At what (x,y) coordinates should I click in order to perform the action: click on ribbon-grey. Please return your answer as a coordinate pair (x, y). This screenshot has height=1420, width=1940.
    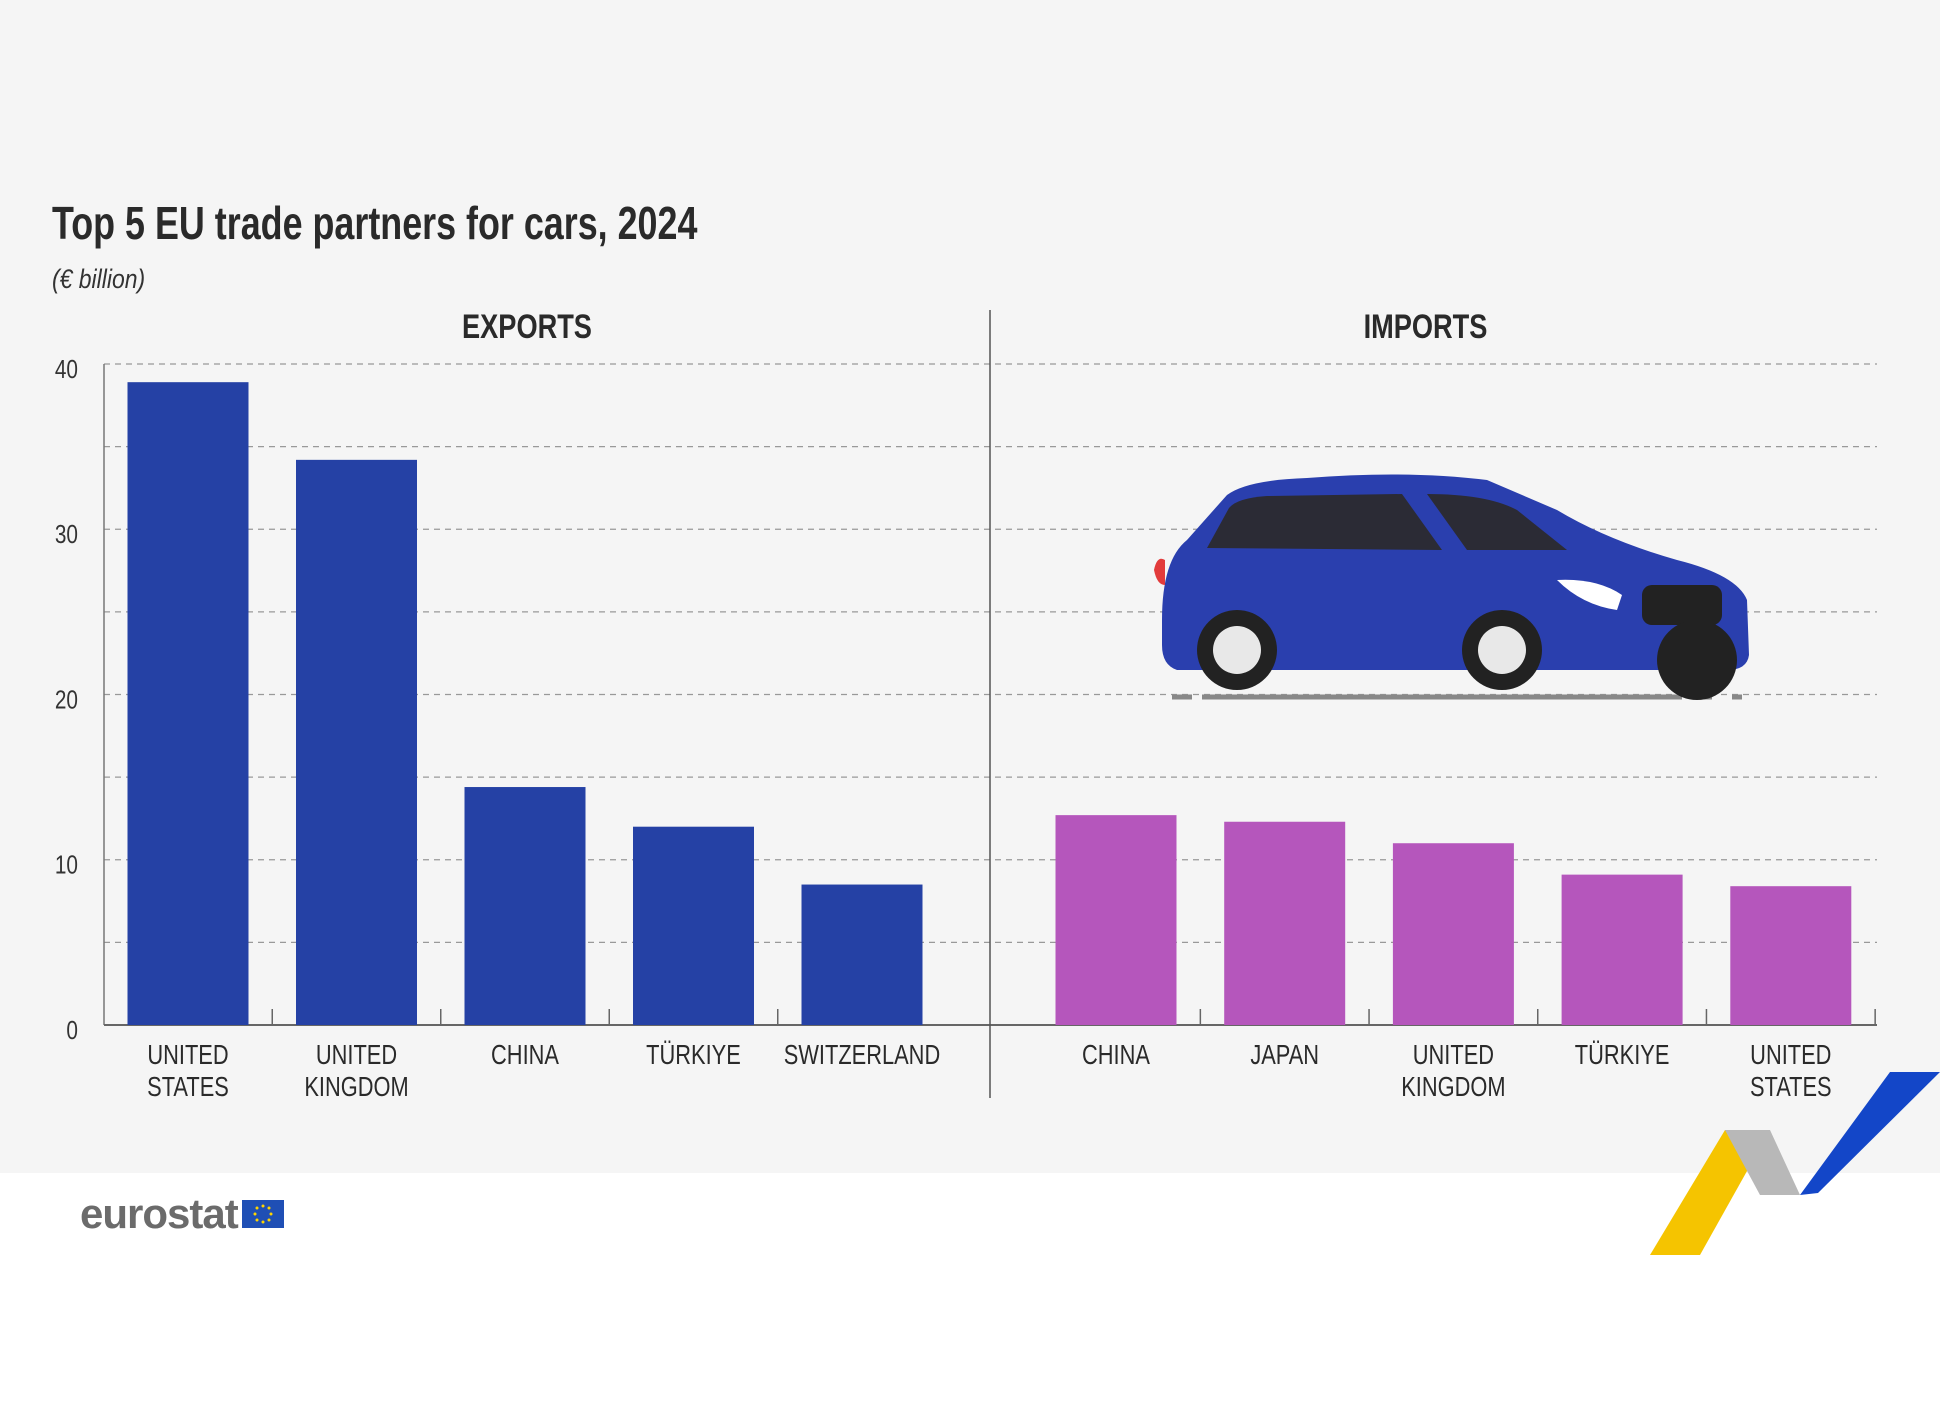
    Looking at the image, I should click on (1762, 1162).